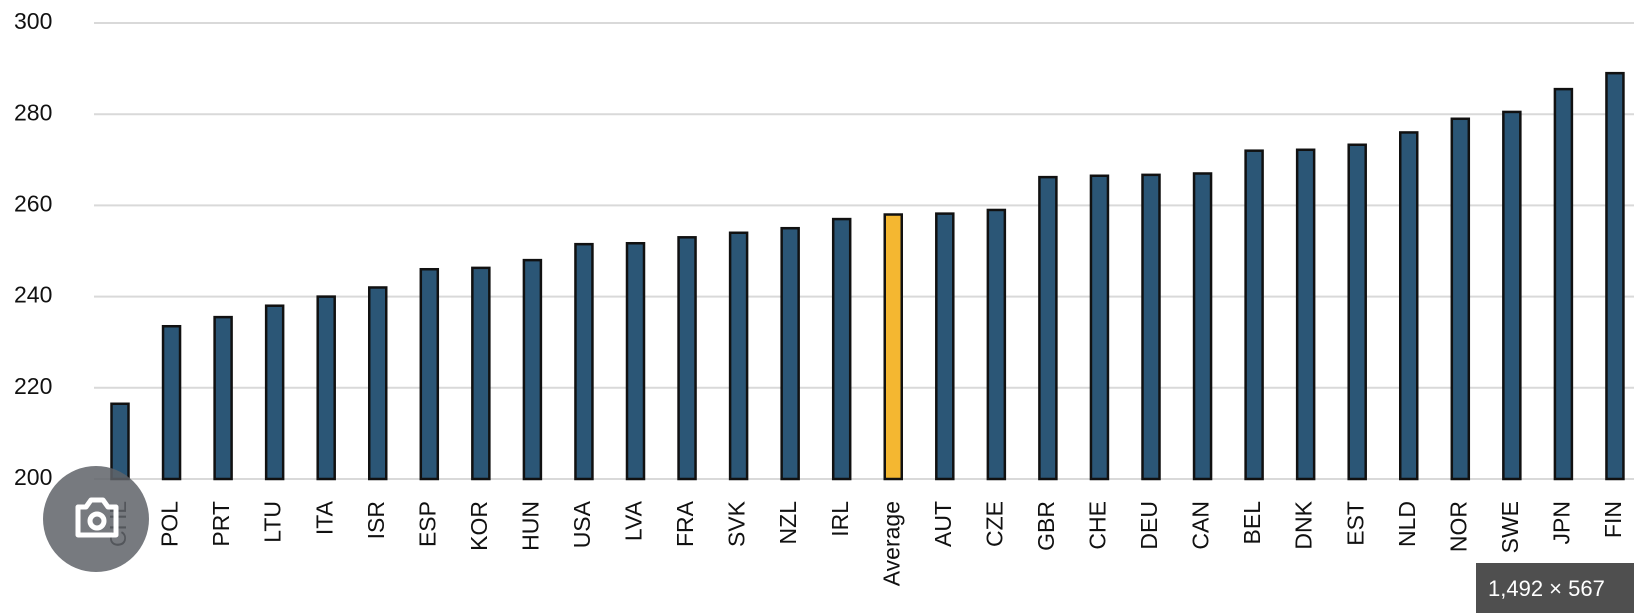 This screenshot has height=613, width=1634. What do you see at coordinates (33, 477) in the screenshot?
I see `y-tick-label: 200` at bounding box center [33, 477].